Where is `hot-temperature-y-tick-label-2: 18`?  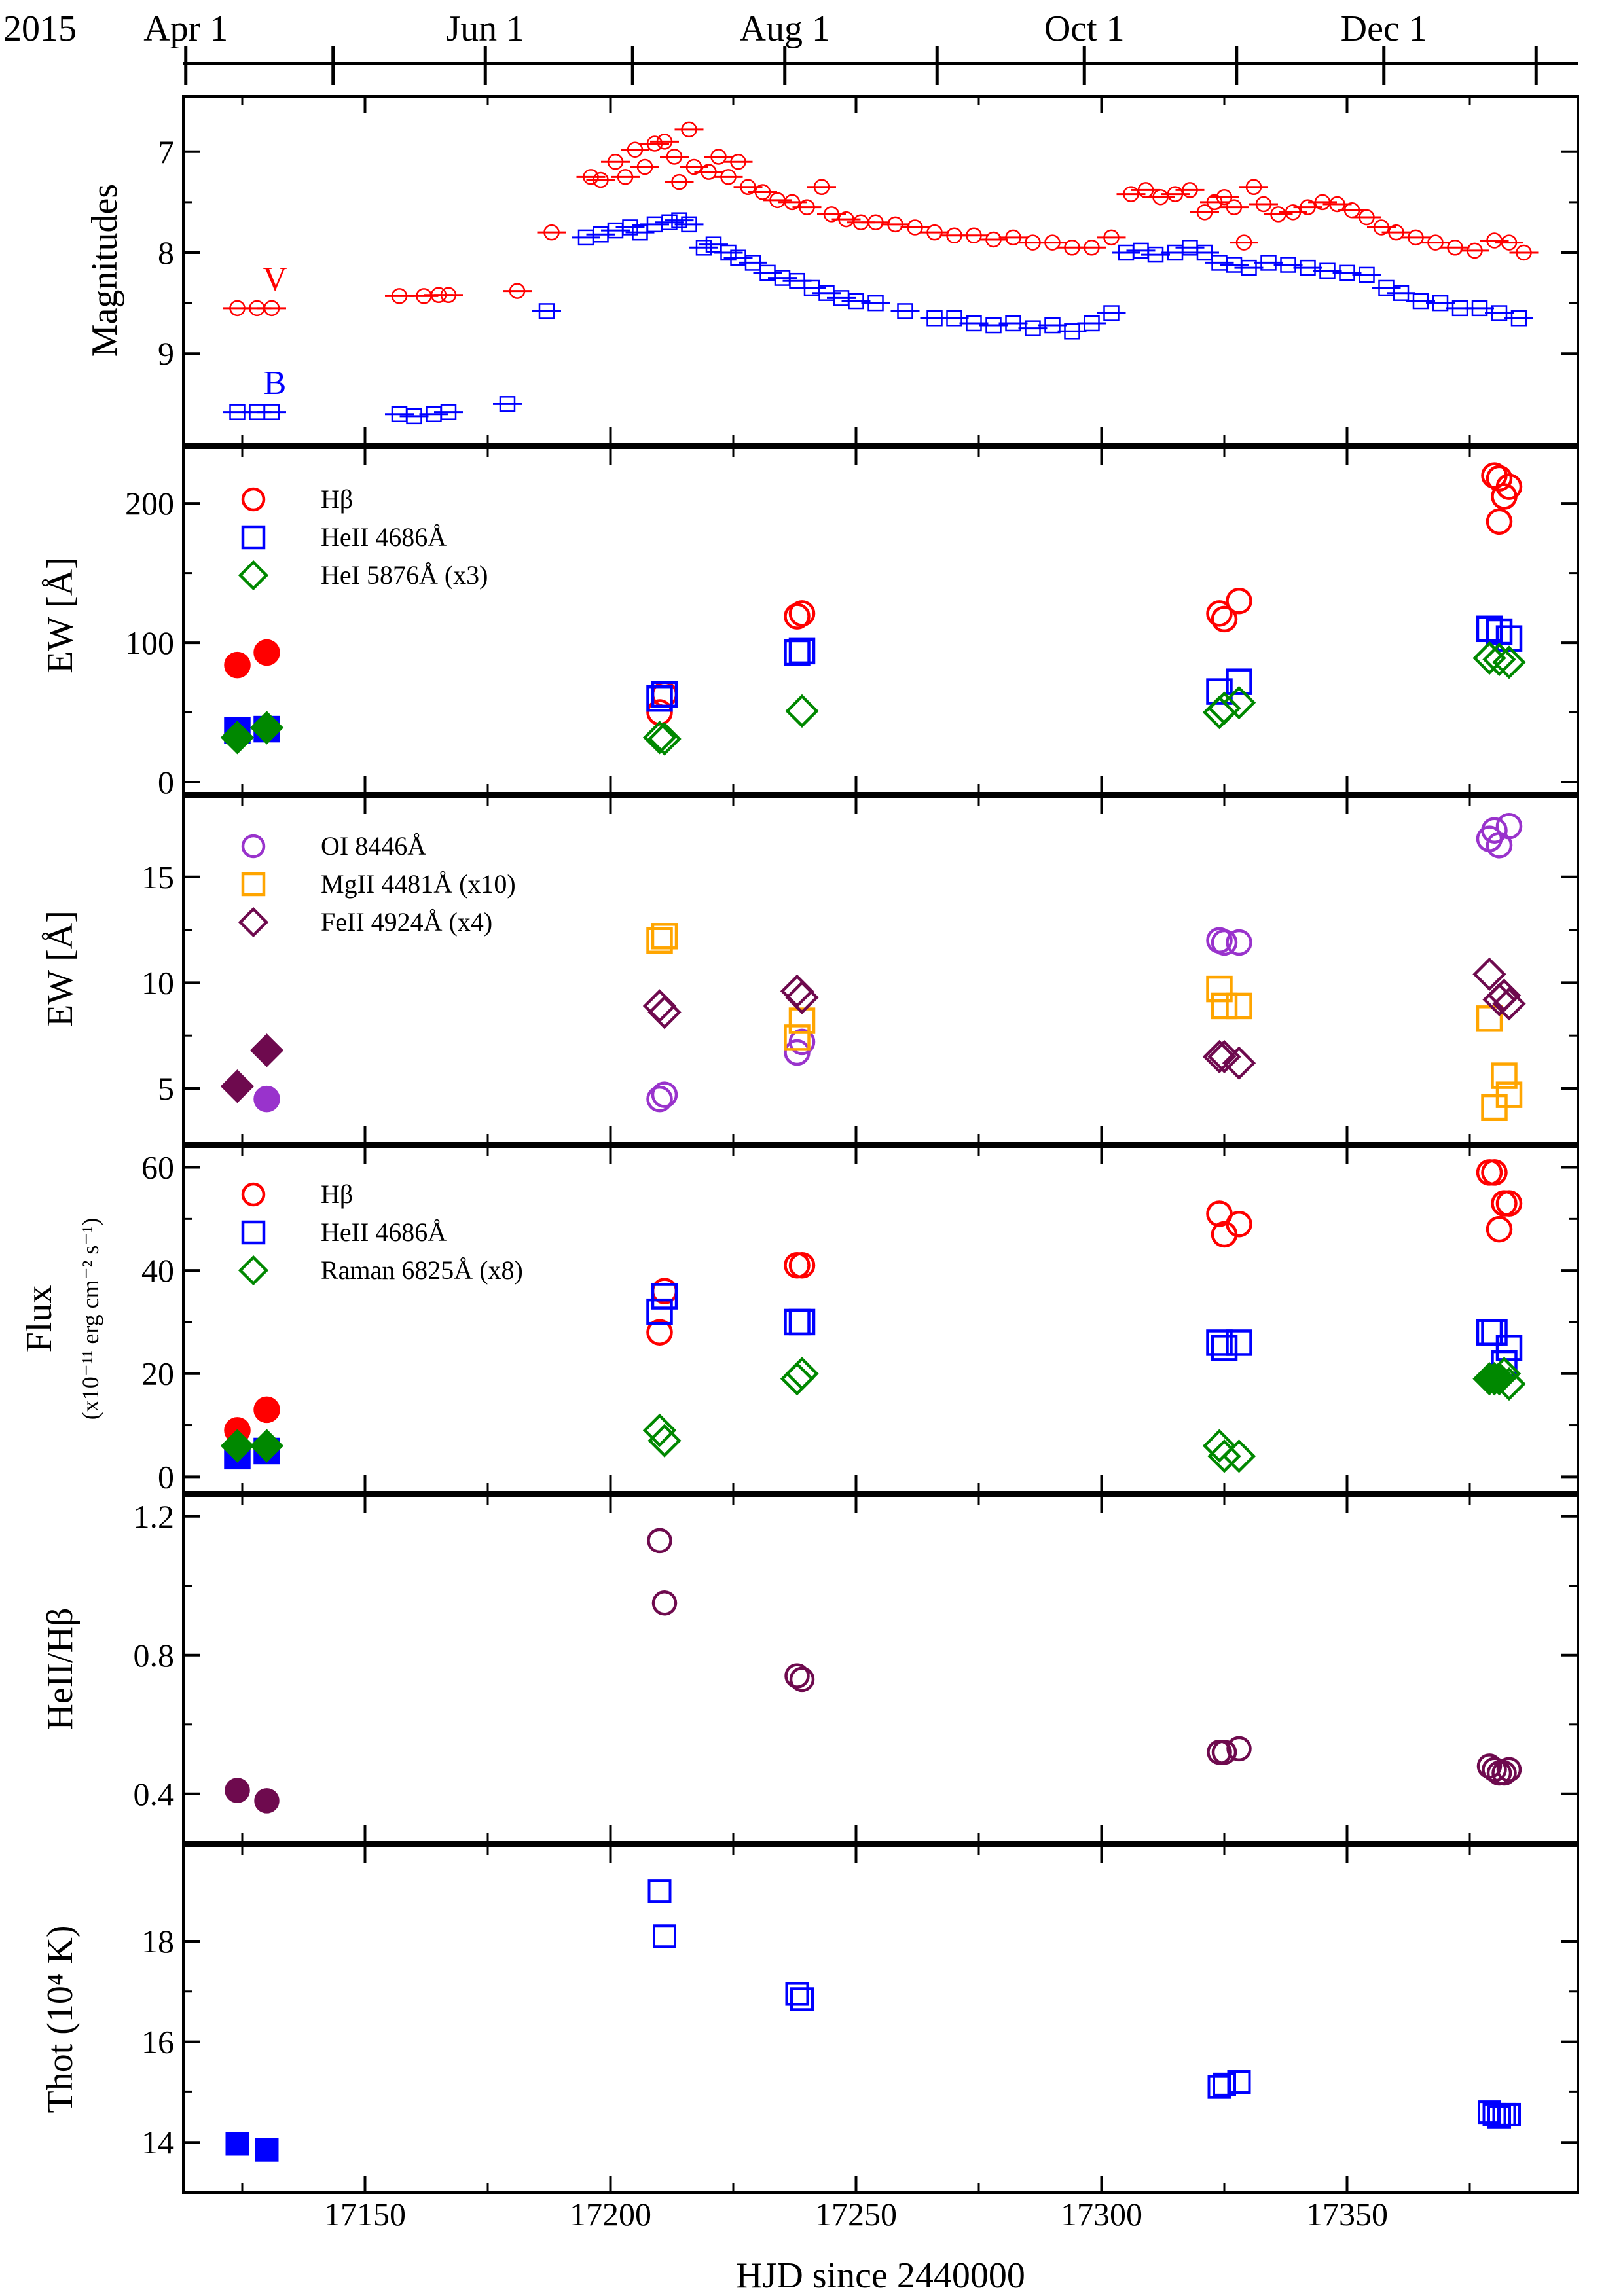
hot-temperature-y-tick-label-2: 18 is located at coordinates (157, 1941).